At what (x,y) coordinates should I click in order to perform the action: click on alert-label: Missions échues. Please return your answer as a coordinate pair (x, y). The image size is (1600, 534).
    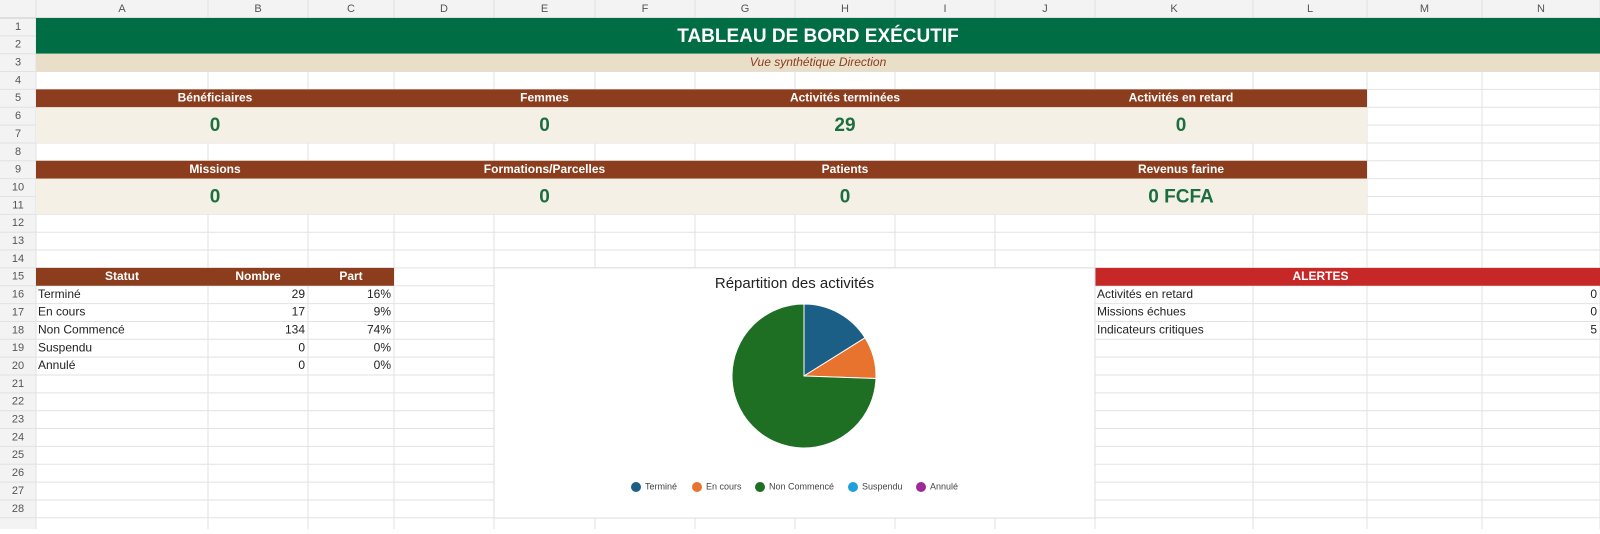
    Looking at the image, I should click on (1141, 312).